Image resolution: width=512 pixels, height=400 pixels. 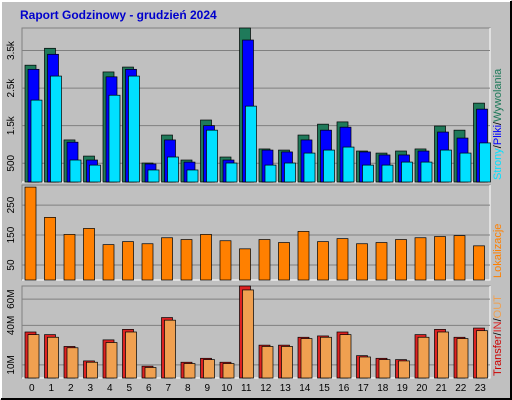 What do you see at coordinates (227, 388) in the screenshot?
I see `x-tick-label: 10` at bounding box center [227, 388].